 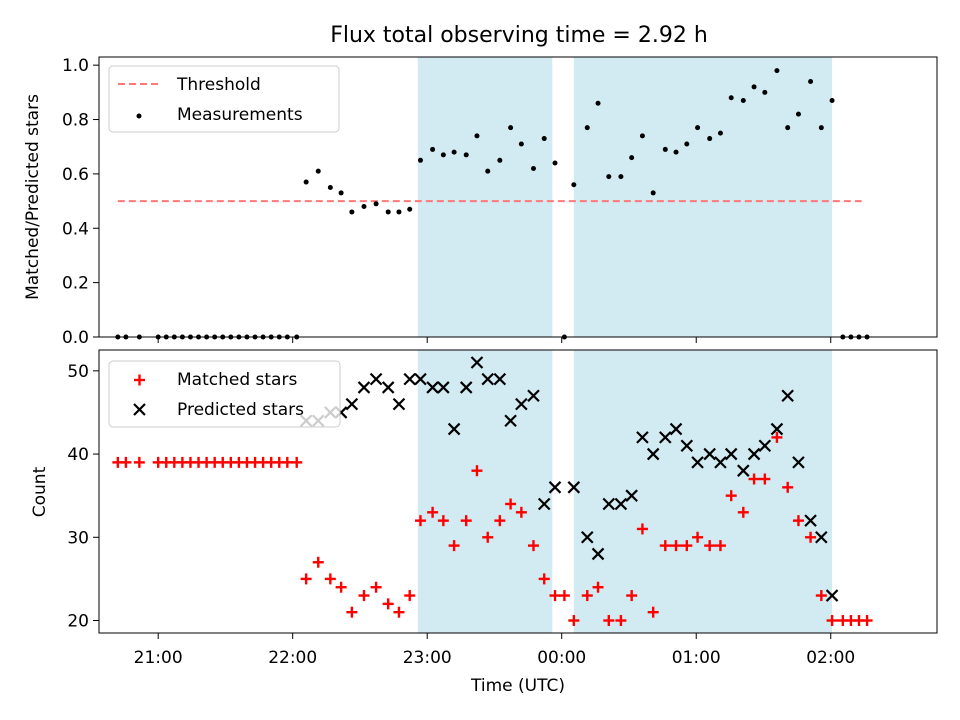 I want to click on top-y-axis-ticks: 0.0 0.2 0.4 0.6 0.8 1.0, so click(x=80, y=202).